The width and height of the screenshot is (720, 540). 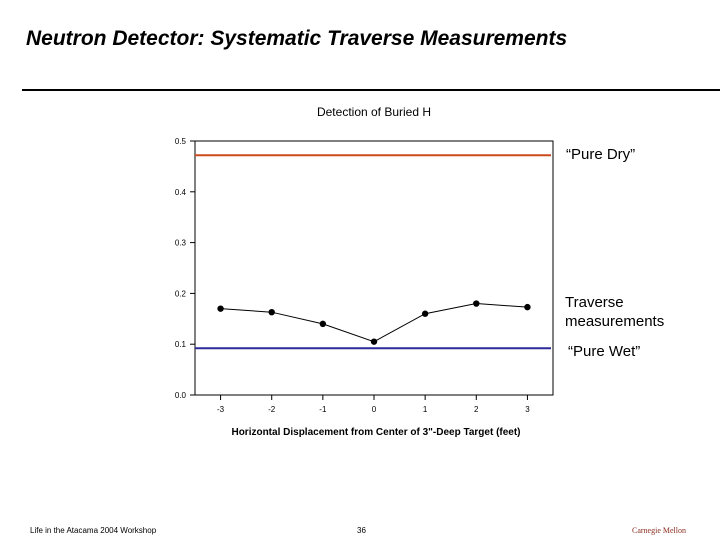 I want to click on x-tick-label: -3, so click(x=221, y=409).